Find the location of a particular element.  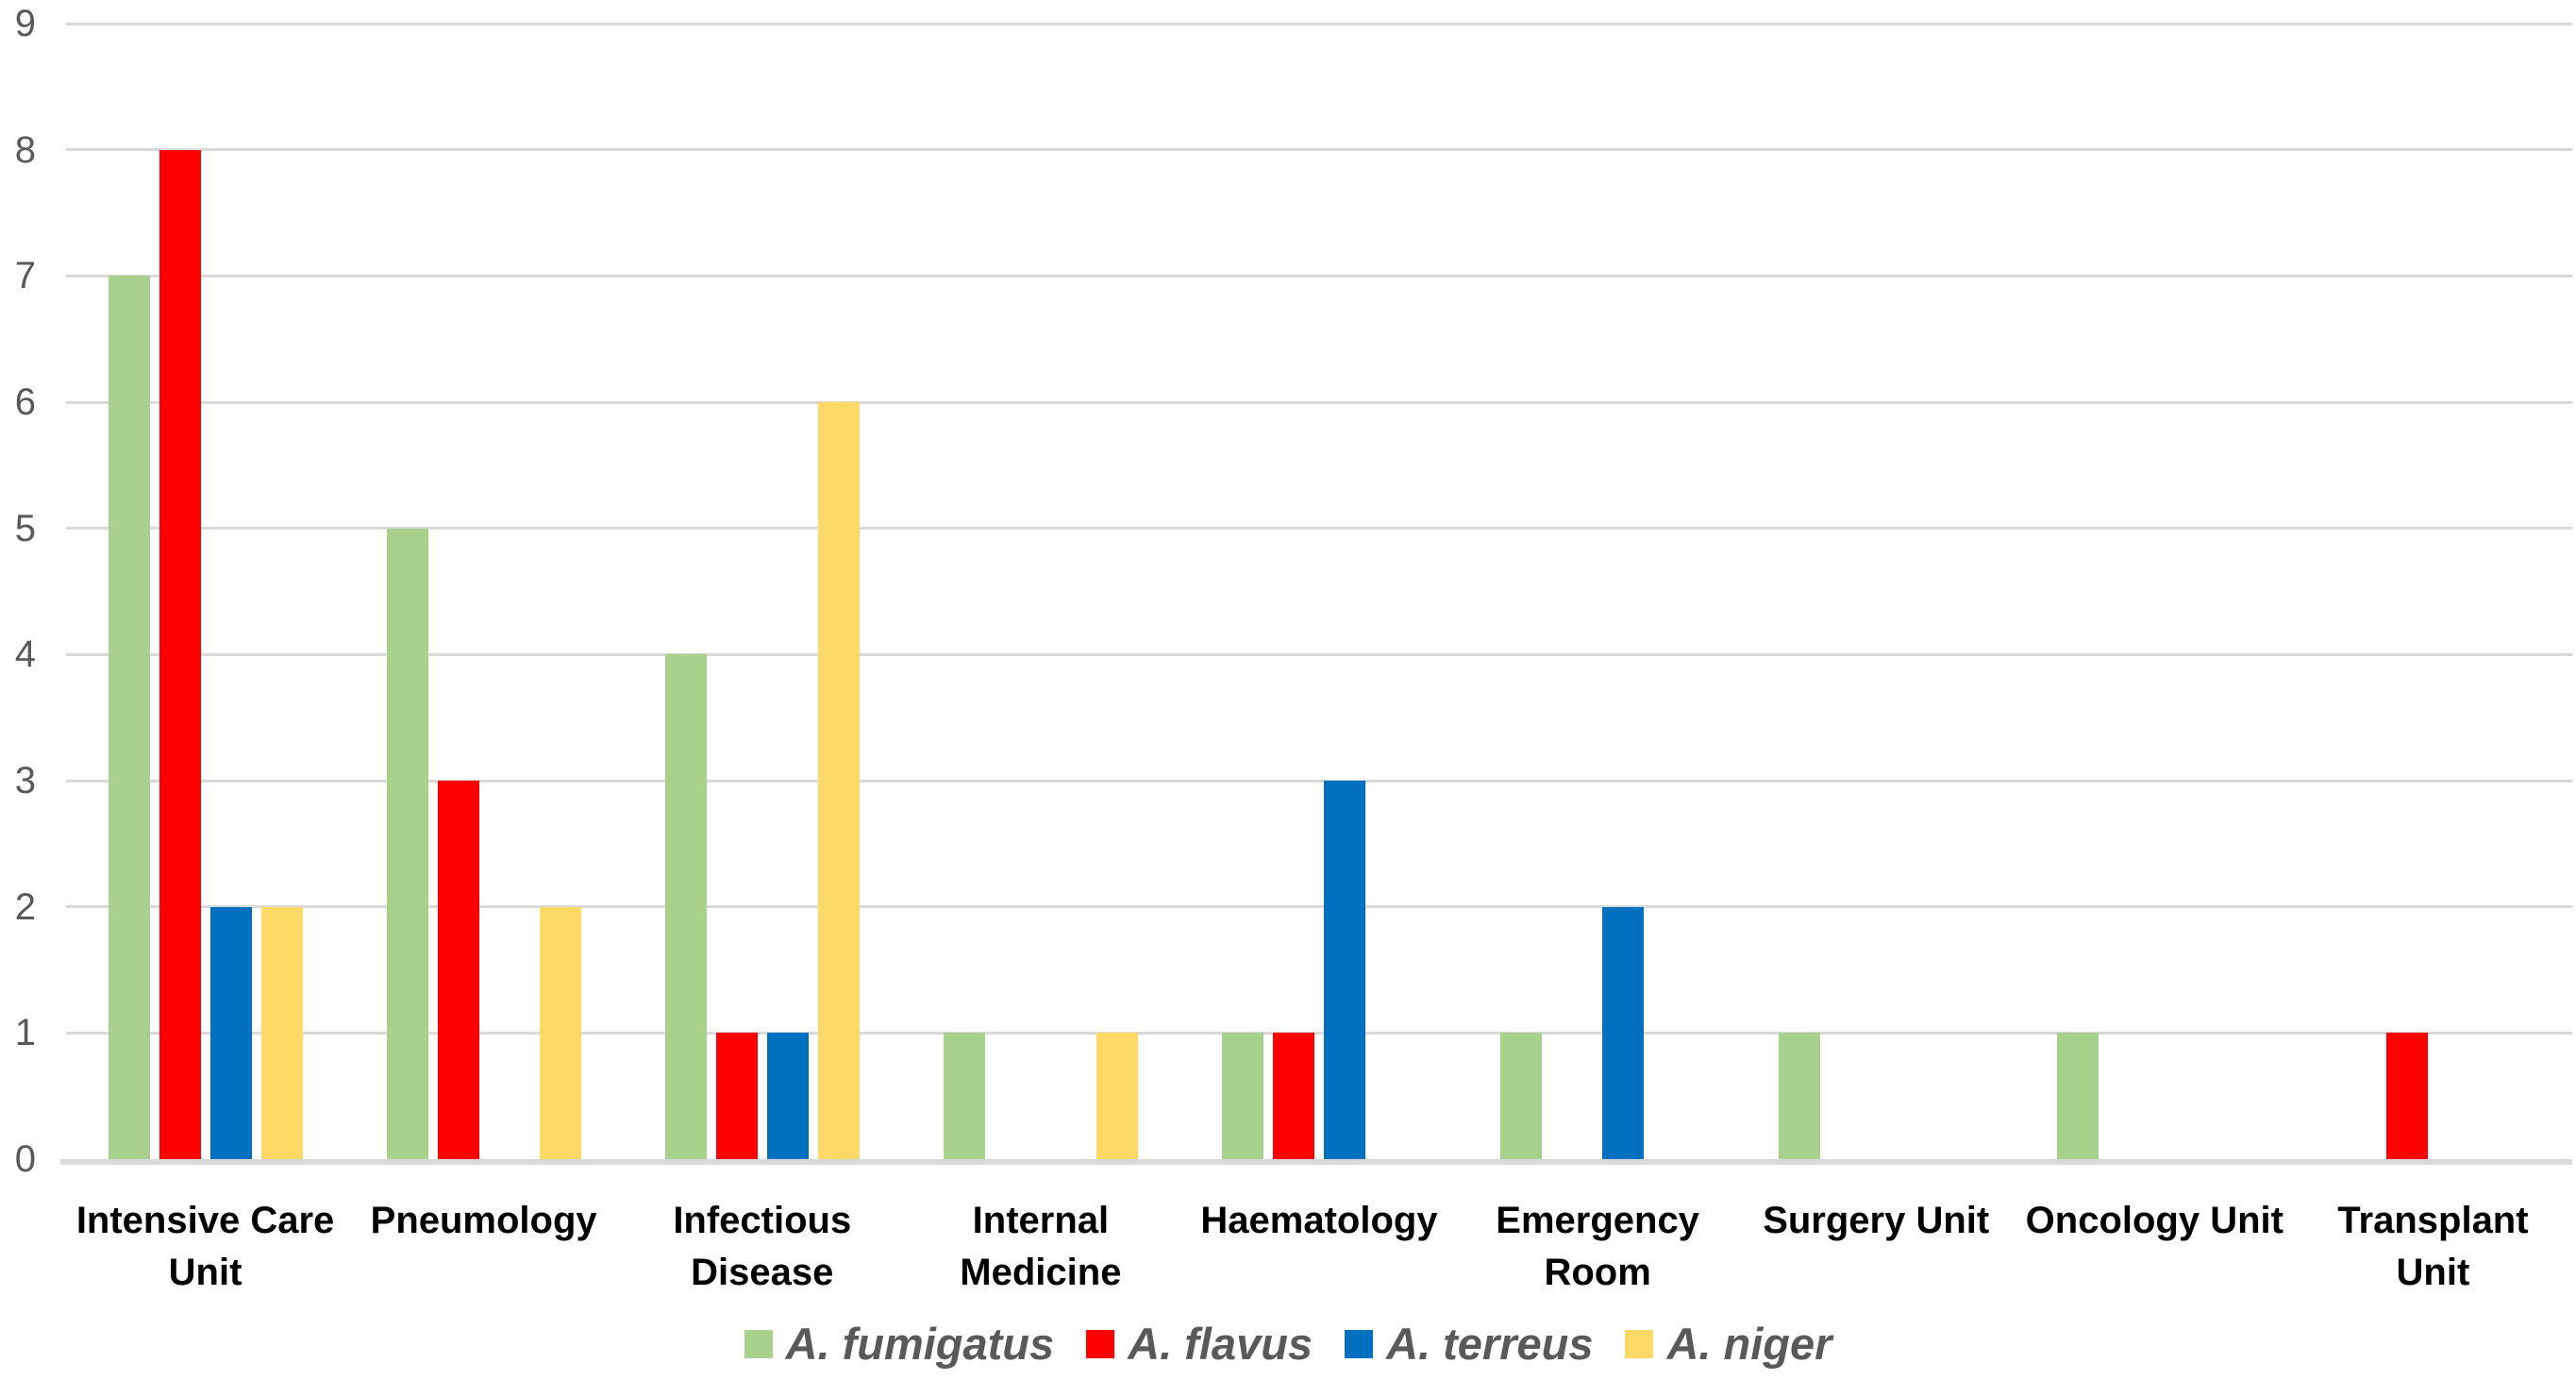

x-axis-line is located at coordinates (1316, 1162).